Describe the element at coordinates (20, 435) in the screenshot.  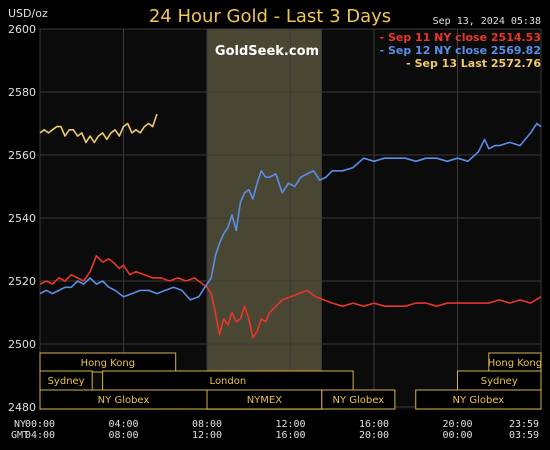
I see `gmt-row-label: GMT` at that location.